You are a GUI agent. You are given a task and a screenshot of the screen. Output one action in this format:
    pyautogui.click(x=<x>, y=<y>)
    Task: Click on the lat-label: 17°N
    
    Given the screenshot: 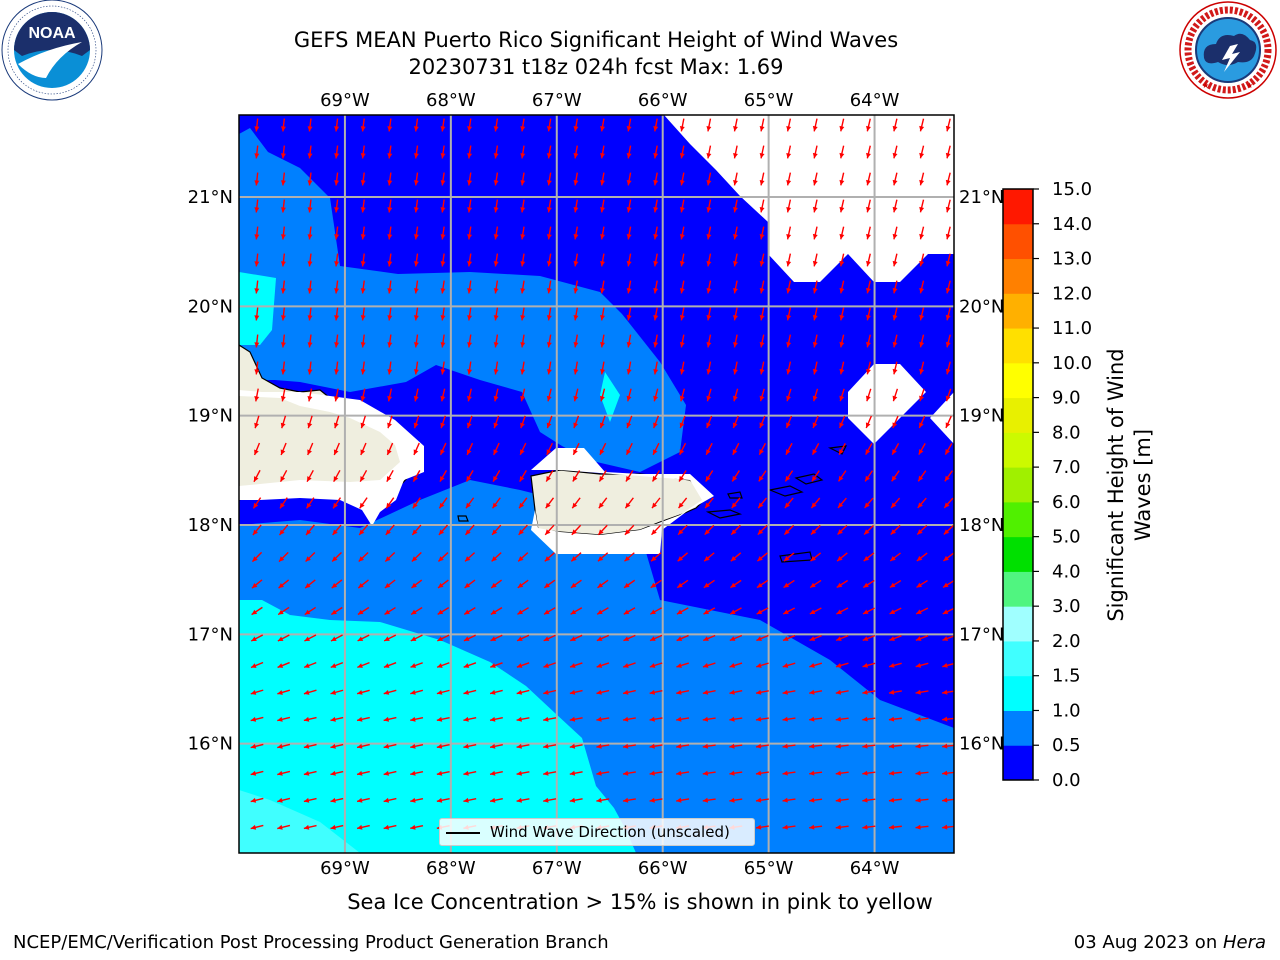 What is the action you would take?
    pyautogui.click(x=981, y=634)
    